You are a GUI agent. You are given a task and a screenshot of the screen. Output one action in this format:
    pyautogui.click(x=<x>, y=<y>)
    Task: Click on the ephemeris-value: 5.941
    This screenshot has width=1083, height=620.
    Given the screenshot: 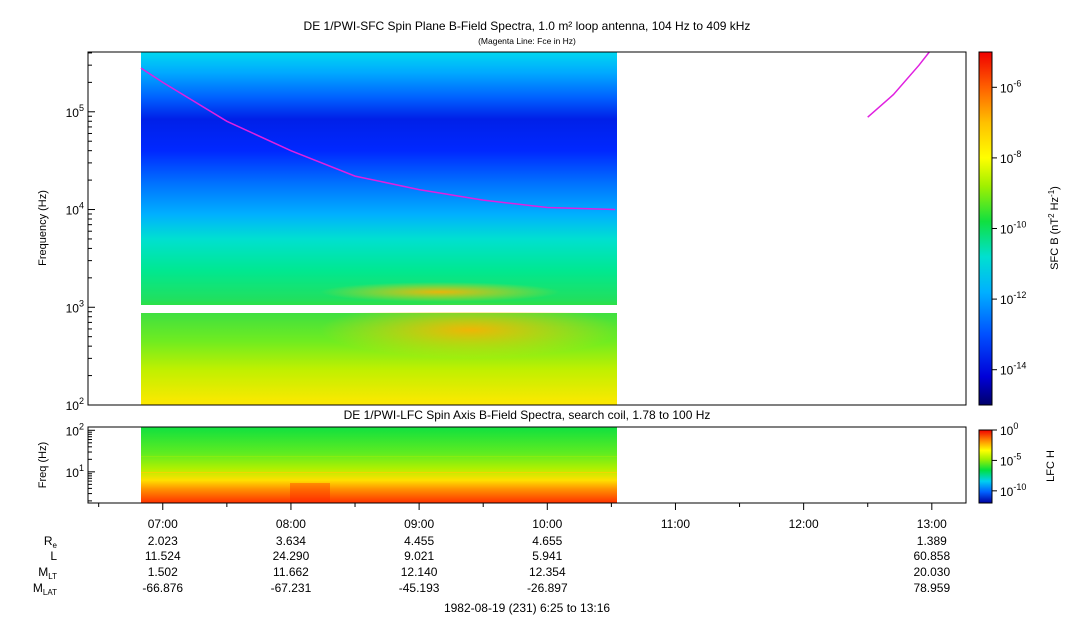 What is the action you would take?
    pyautogui.click(x=547, y=556)
    